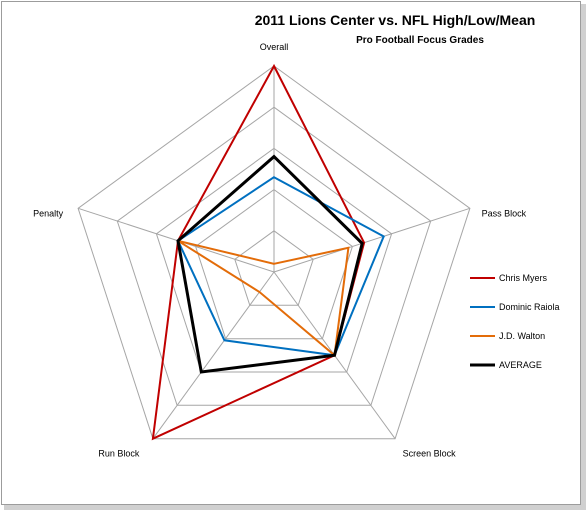  Describe the element at coordinates (274, 47) in the screenshot. I see `axis-label-overall: Overall` at that location.